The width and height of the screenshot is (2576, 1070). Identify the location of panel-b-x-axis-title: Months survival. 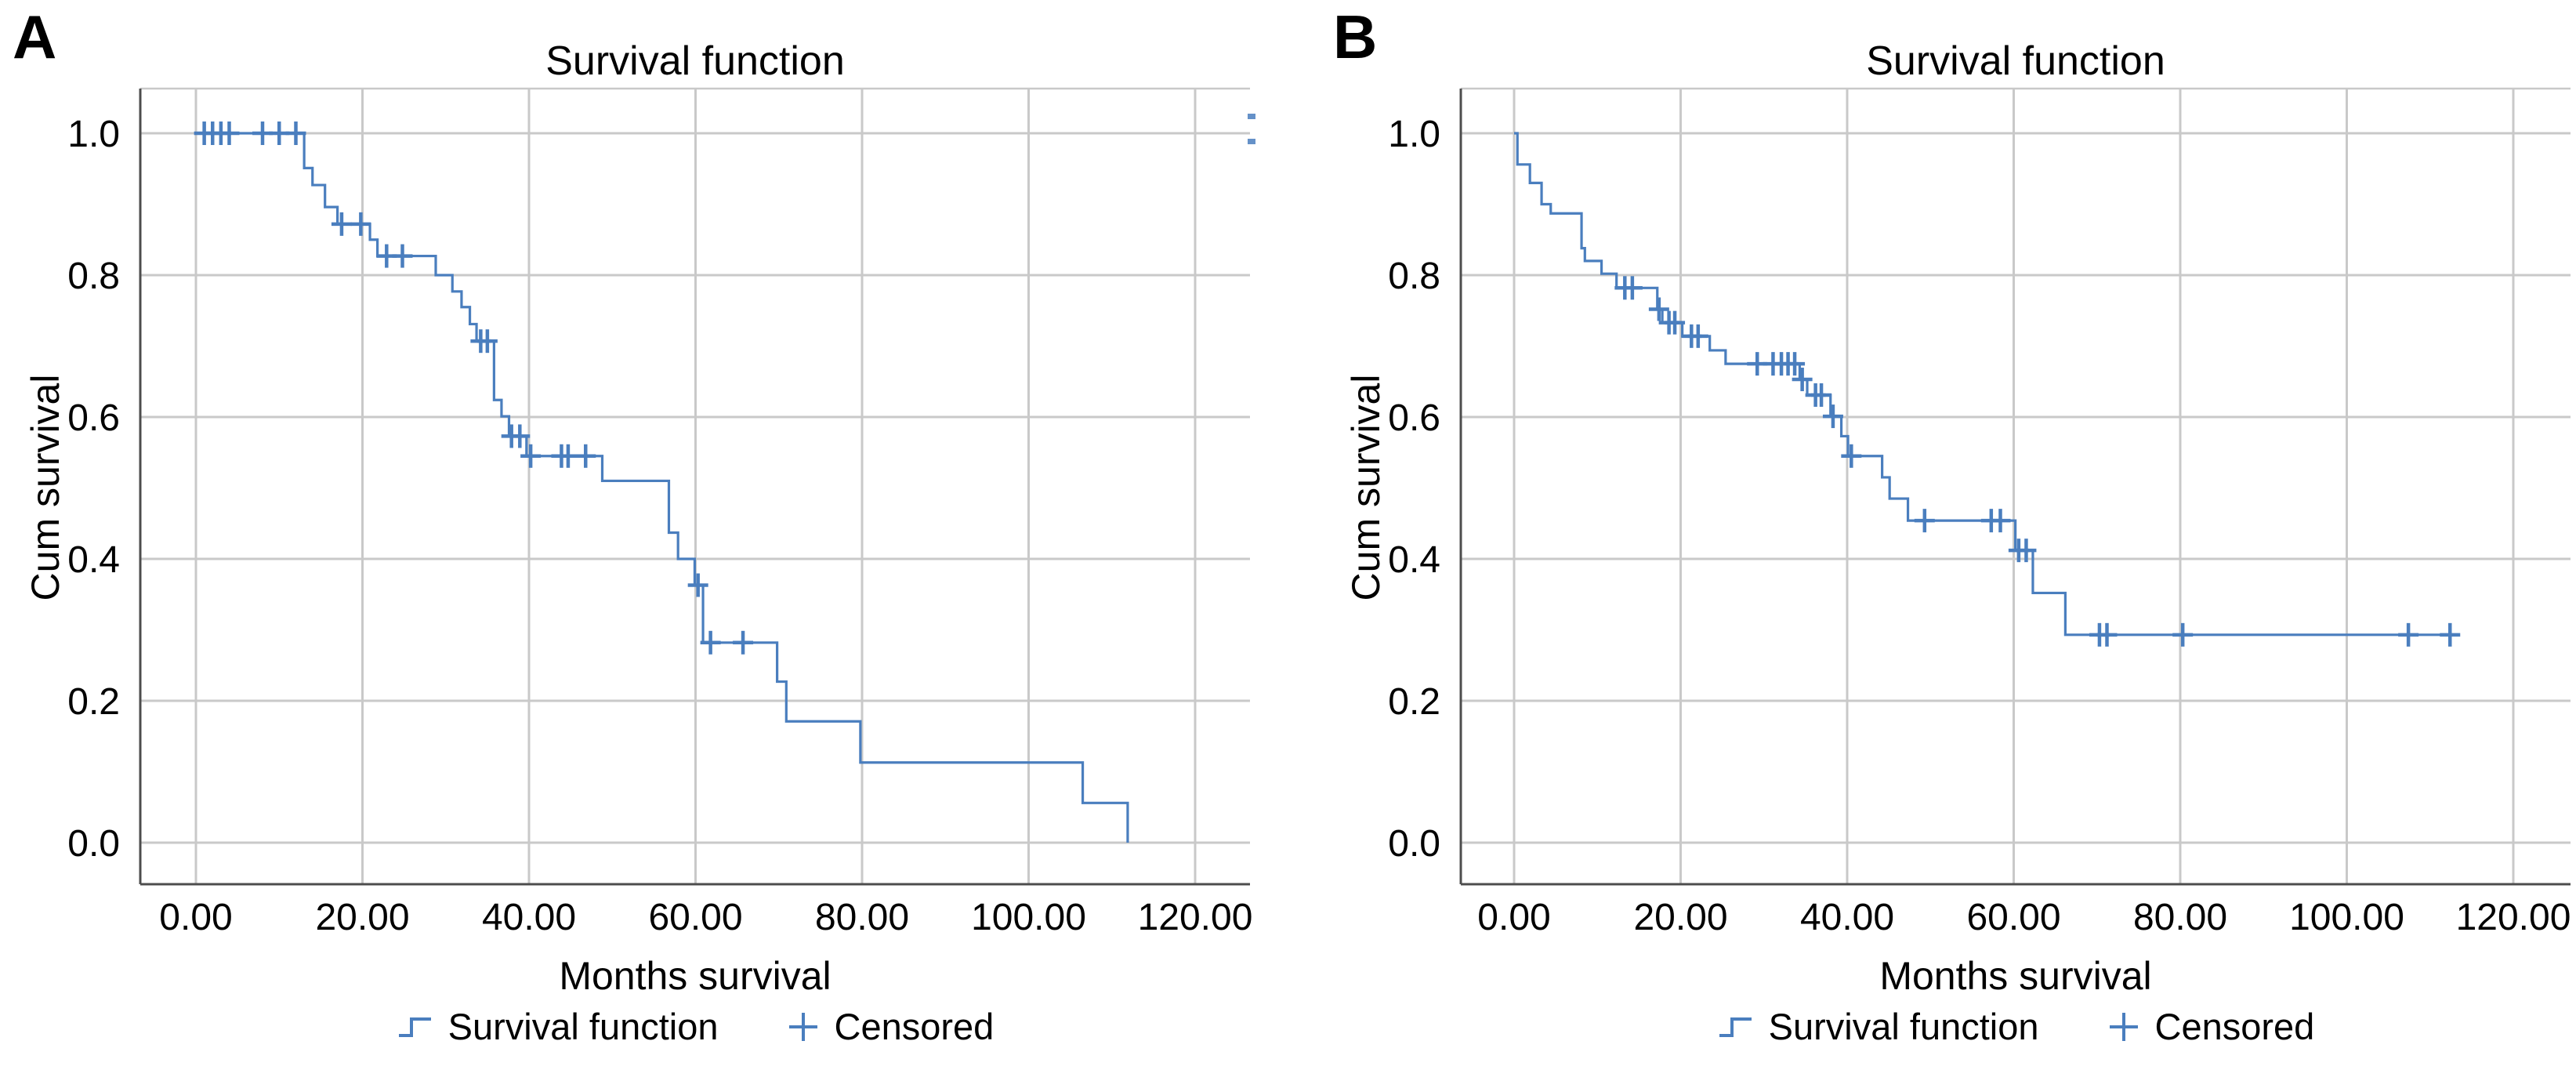
(2015, 976).